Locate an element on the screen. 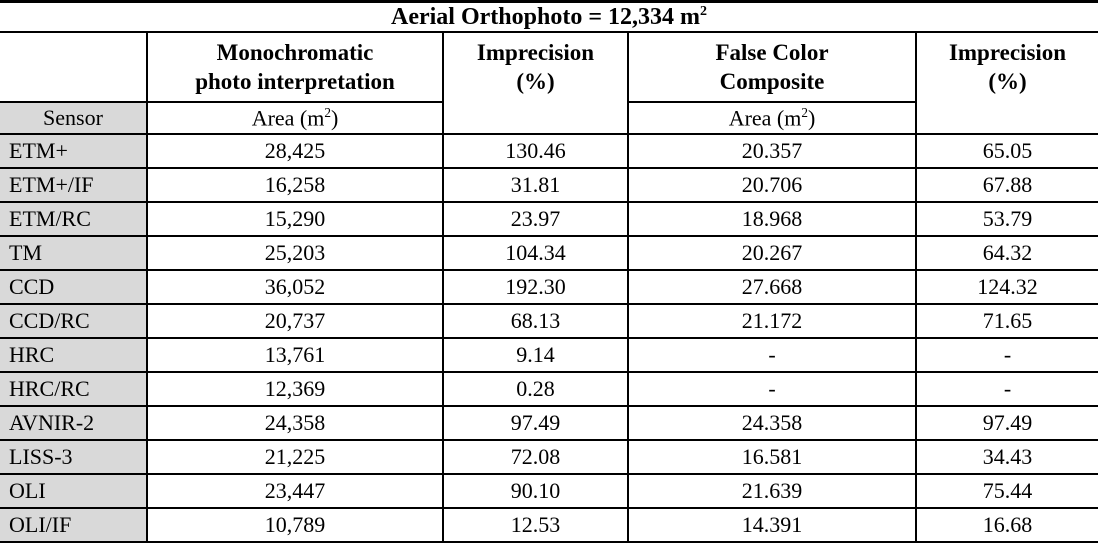 Image resolution: width=1098 pixels, height=543 pixels. mono-area-cell: 36,052 is located at coordinates (295, 287).